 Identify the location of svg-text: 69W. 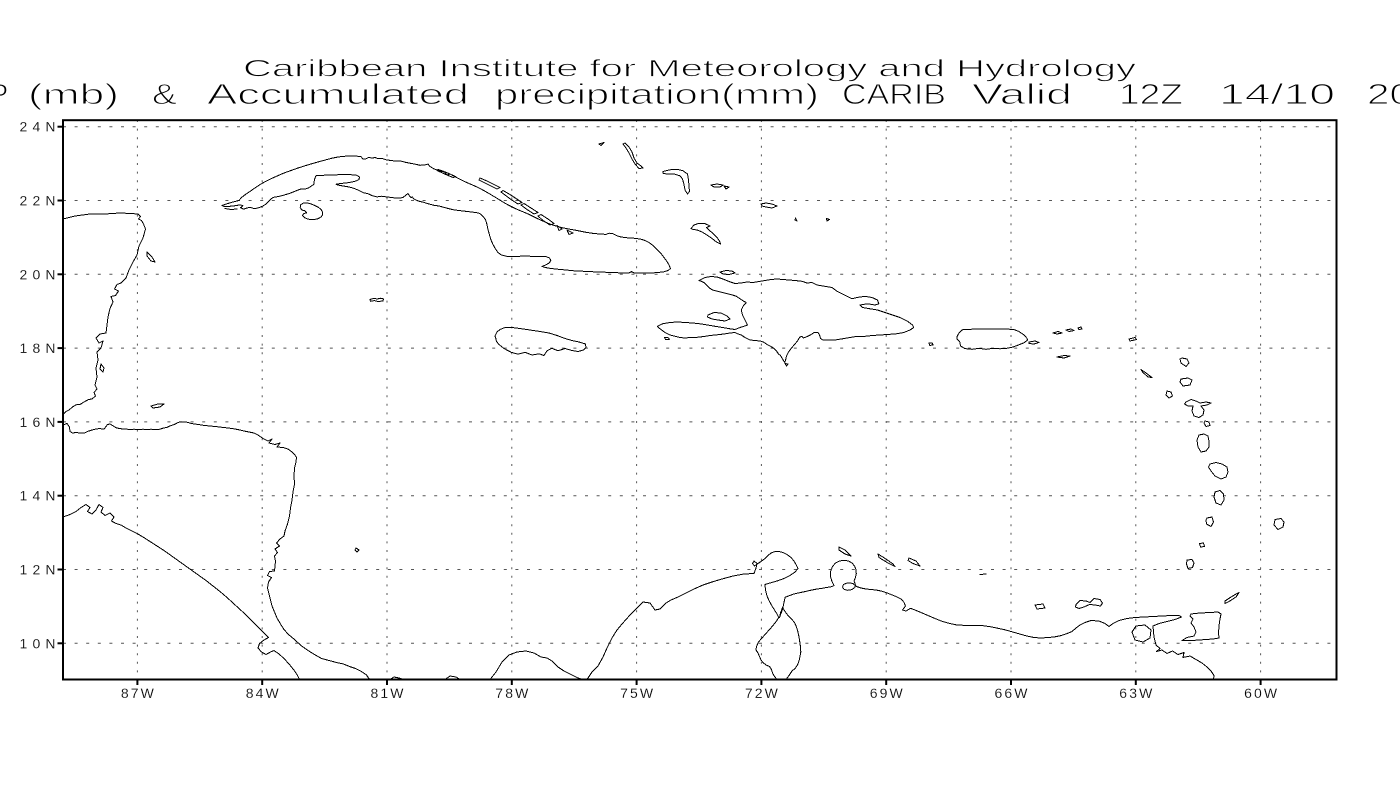
(887, 693).